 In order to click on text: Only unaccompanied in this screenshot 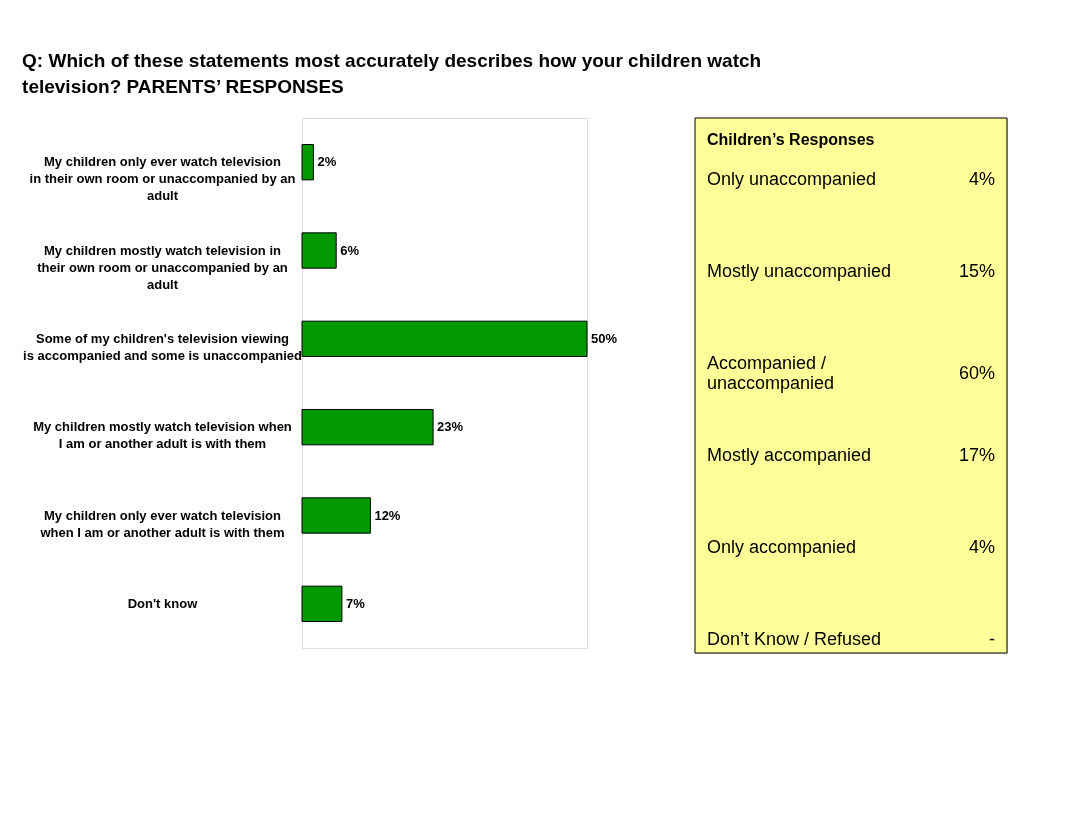, I will do `click(792, 179)`.